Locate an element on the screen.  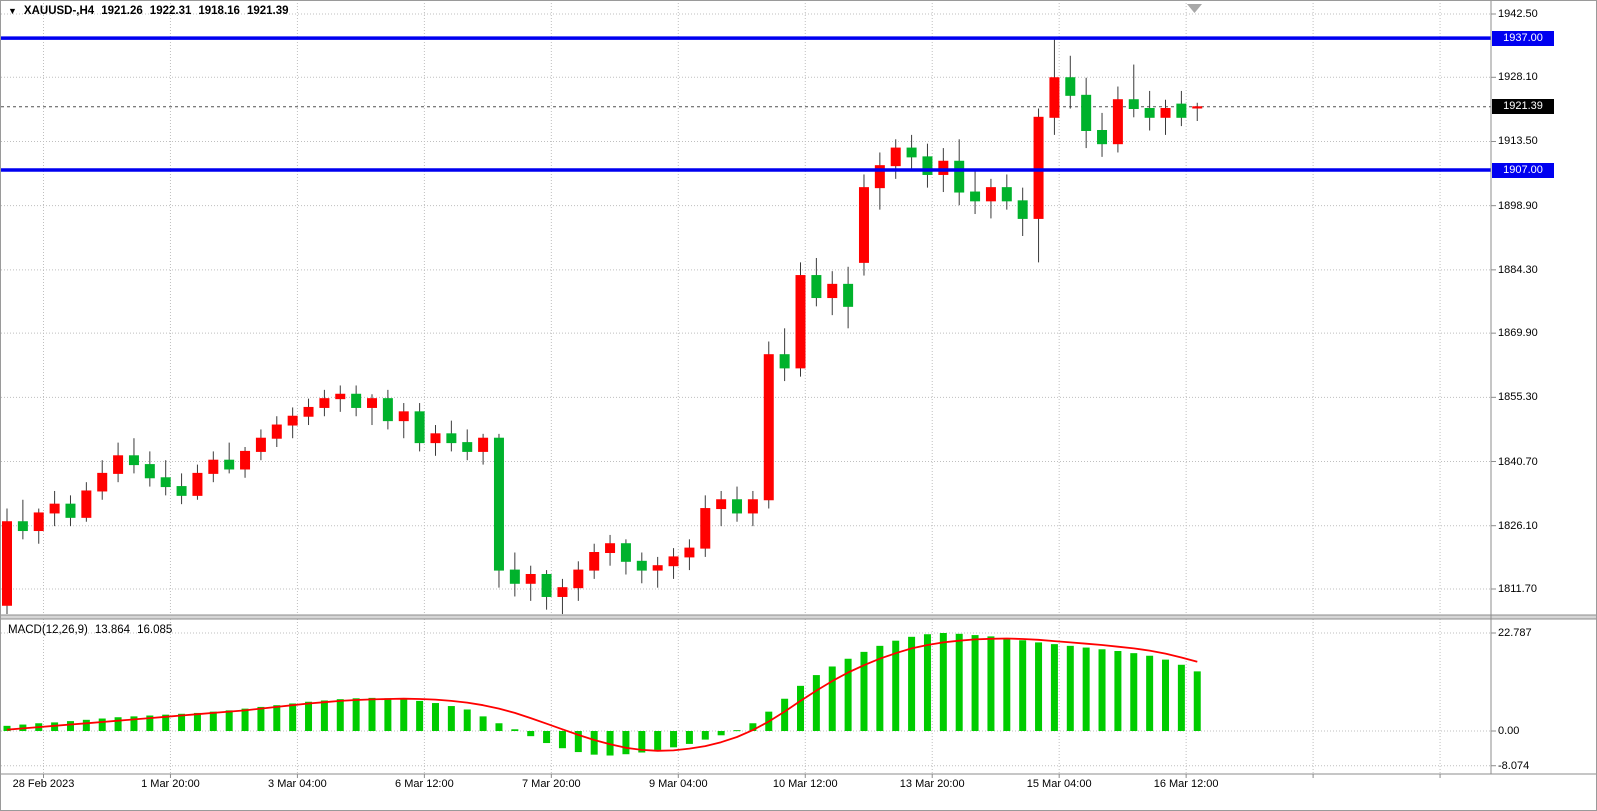
low-value: 1918.16 is located at coordinates (219, 11).